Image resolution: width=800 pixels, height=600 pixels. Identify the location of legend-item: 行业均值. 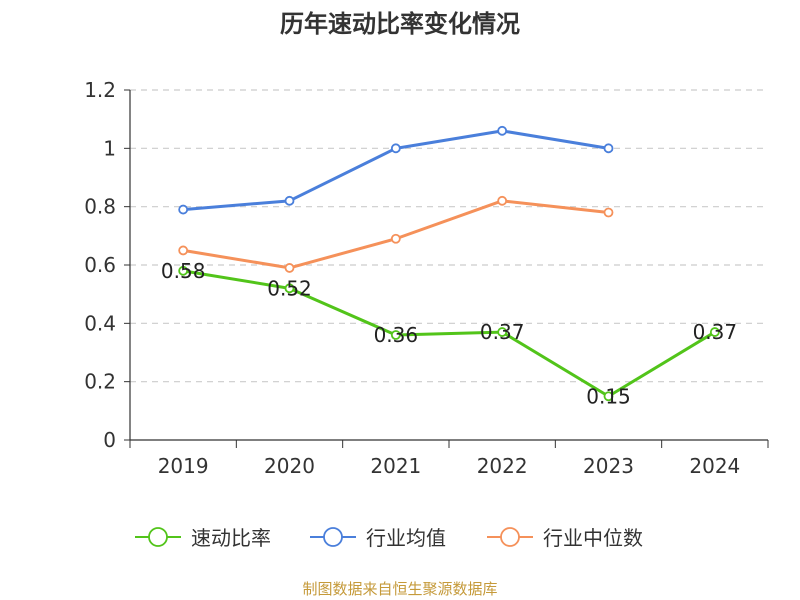
(378, 538).